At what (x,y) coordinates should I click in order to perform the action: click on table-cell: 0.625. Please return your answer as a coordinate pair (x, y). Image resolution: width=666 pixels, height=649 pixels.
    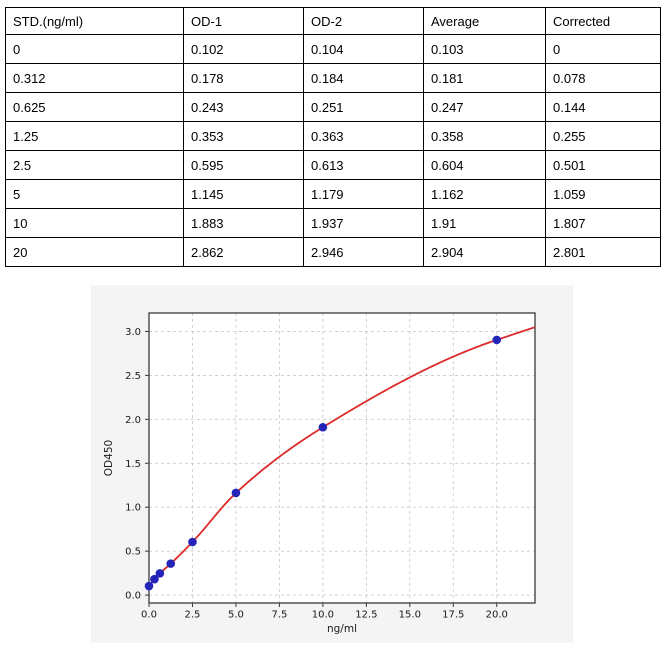
    Looking at the image, I should click on (94, 107).